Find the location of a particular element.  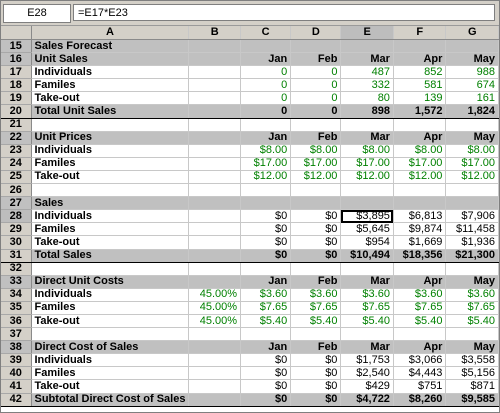

cell-g26 is located at coordinates (472, 190).